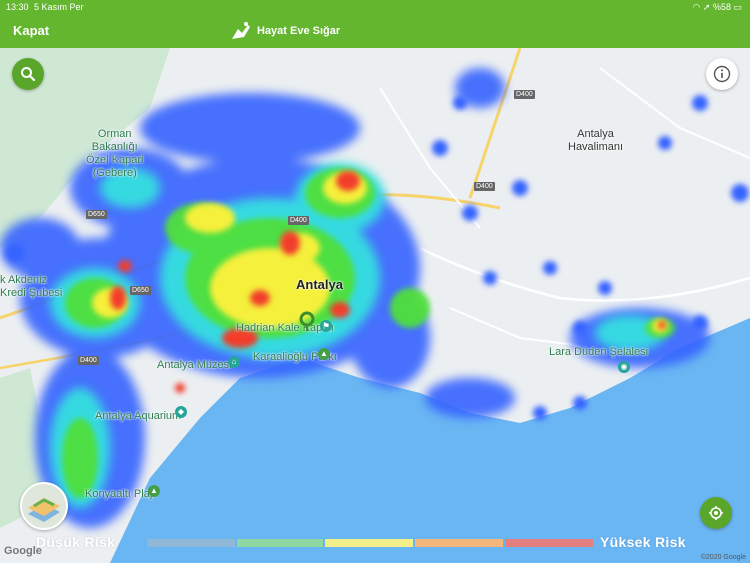  I want to click on beach-icon: ▲, so click(154, 491).